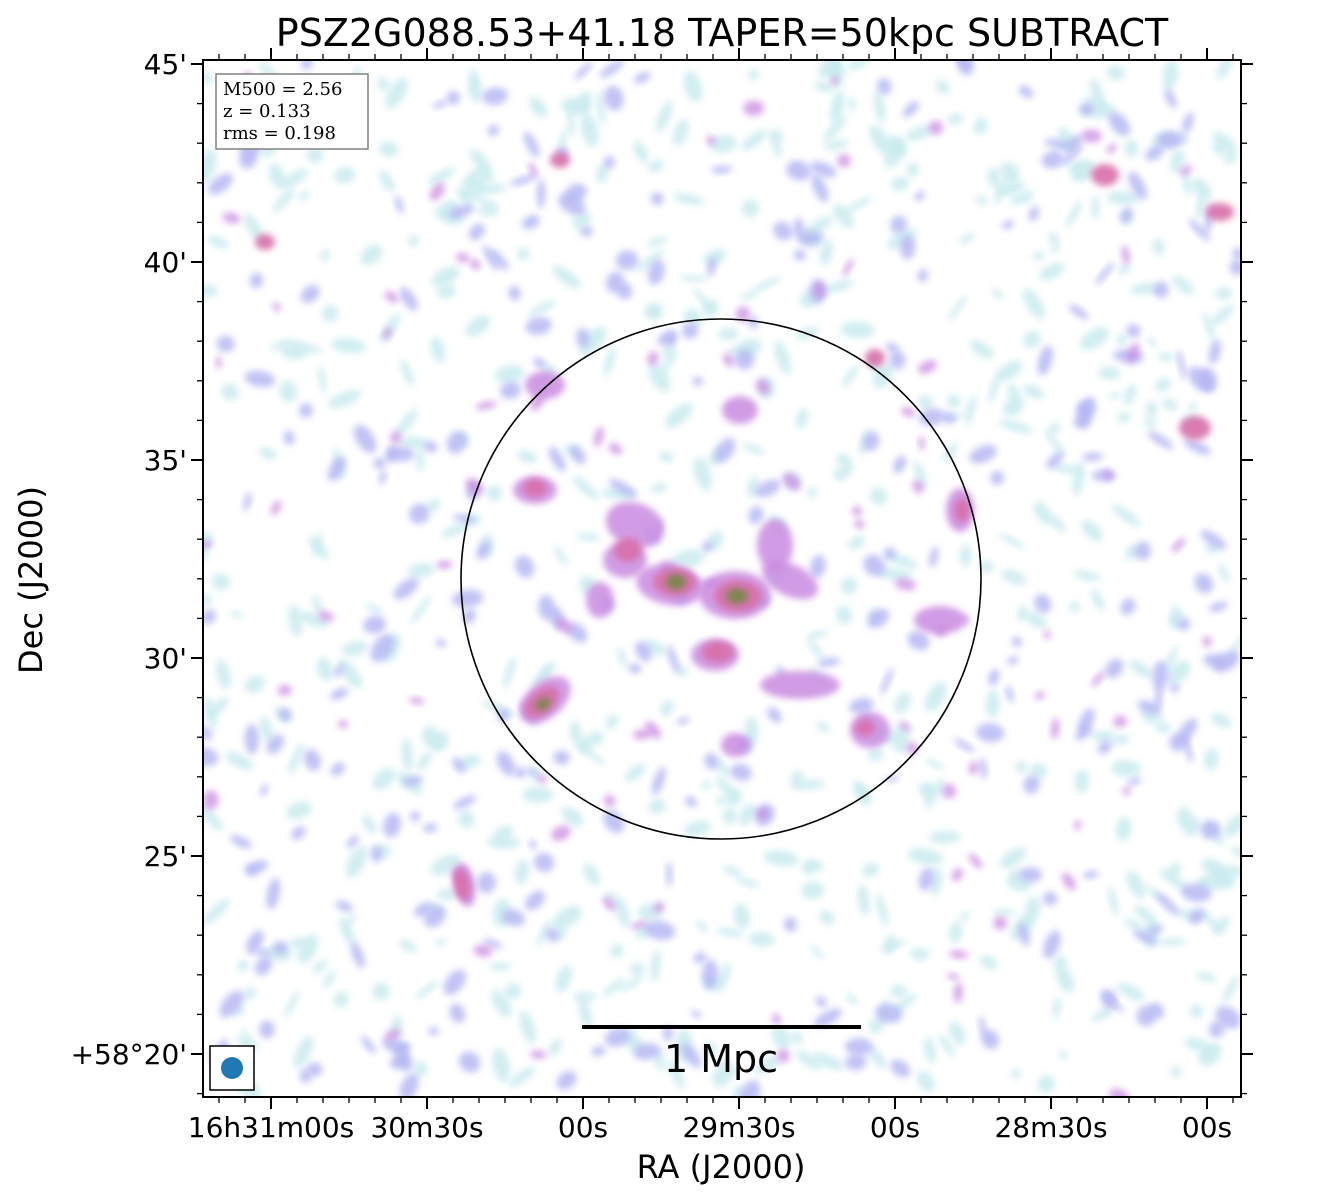  What do you see at coordinates (722, 33) in the screenshot?
I see `figure-title: PSZ2G088.53+41.18 TAPER=50kpc SUBTRACT` at bounding box center [722, 33].